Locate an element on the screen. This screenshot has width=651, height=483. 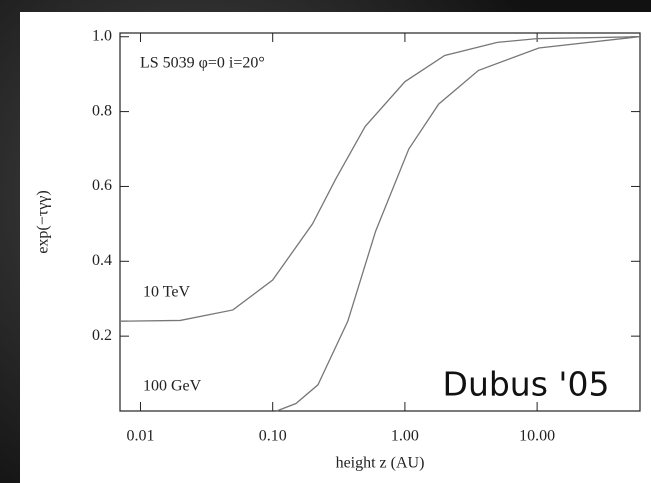
annotation: LS 5039 φ=0 i=20° is located at coordinates (202, 63).